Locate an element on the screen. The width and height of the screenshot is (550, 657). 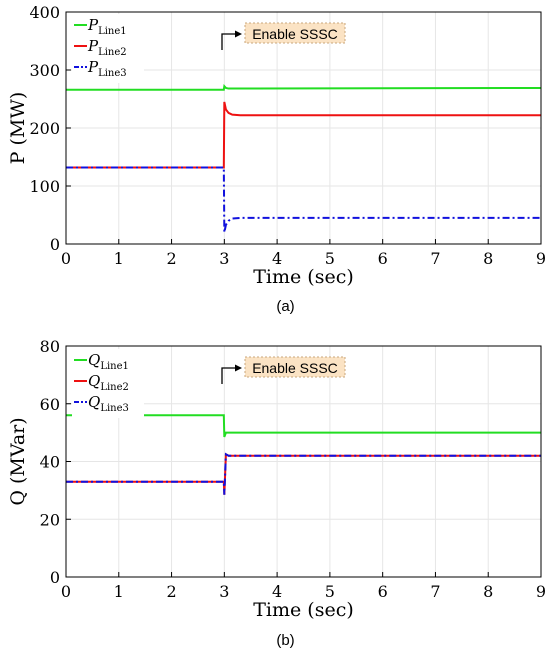
y-tick-label: 200 is located at coordinates (44, 128).